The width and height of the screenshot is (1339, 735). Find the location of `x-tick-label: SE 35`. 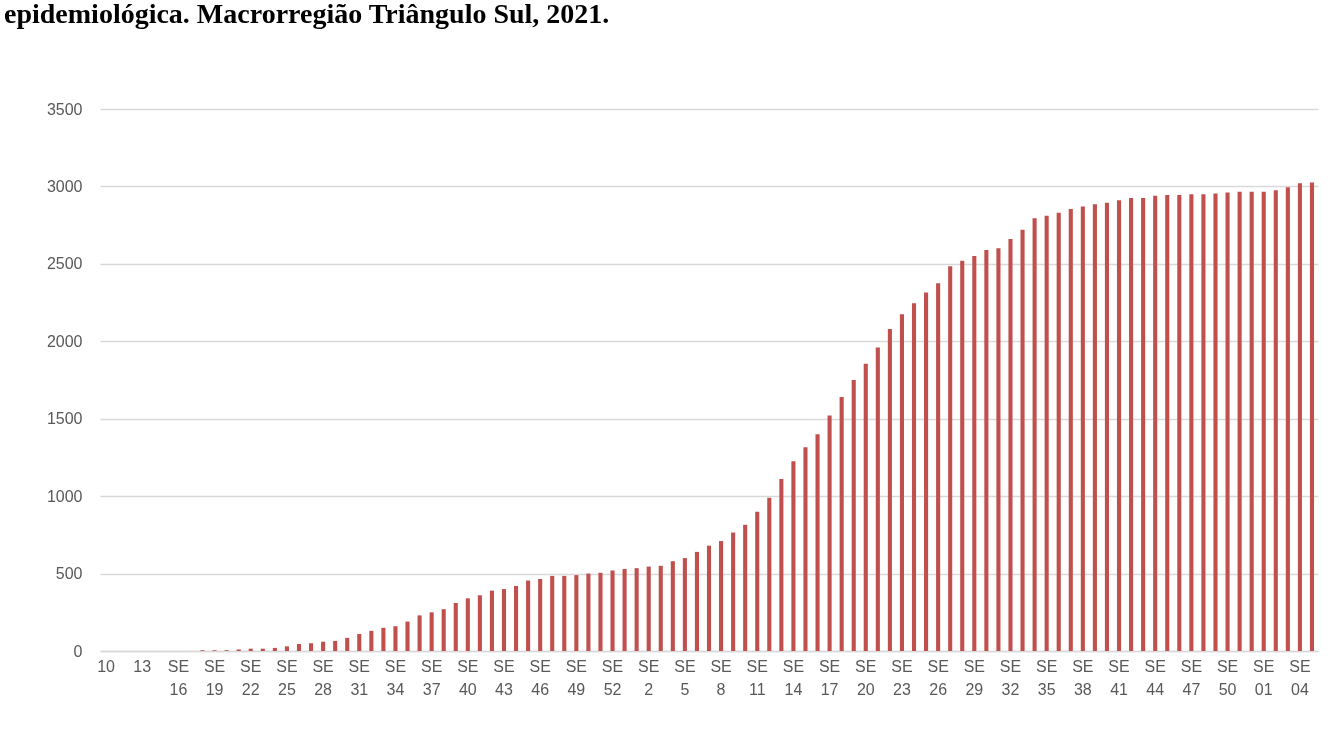

x-tick-label: SE 35 is located at coordinates (1046, 677).